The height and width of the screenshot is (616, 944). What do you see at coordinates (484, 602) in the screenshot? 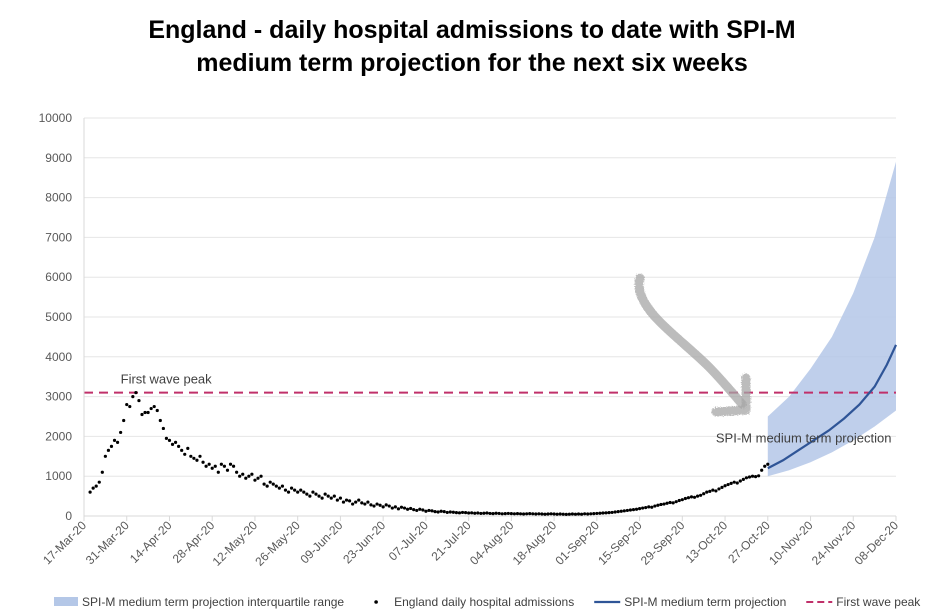
I see `legend-label: England daily hospital admissions` at bounding box center [484, 602].